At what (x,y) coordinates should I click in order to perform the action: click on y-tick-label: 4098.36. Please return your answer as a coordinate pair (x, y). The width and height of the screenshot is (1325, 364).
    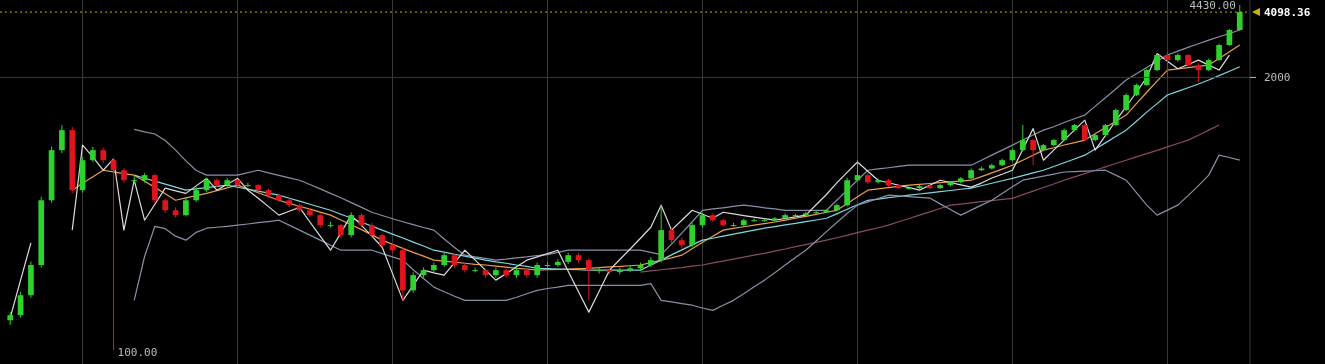
    Looking at the image, I should click on (1287, 12).